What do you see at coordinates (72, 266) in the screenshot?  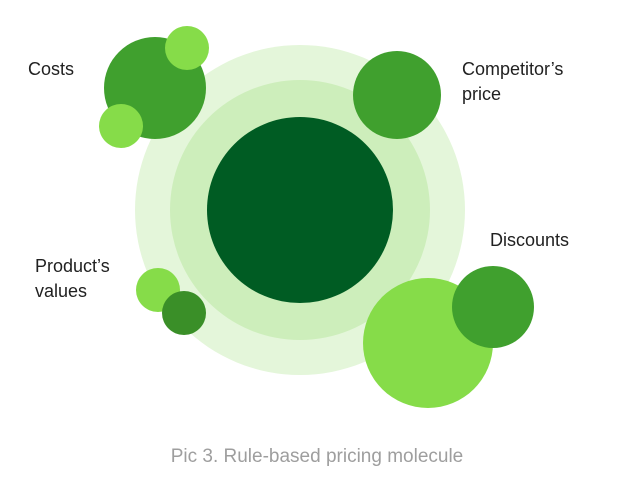 I see `label: Product’s` at bounding box center [72, 266].